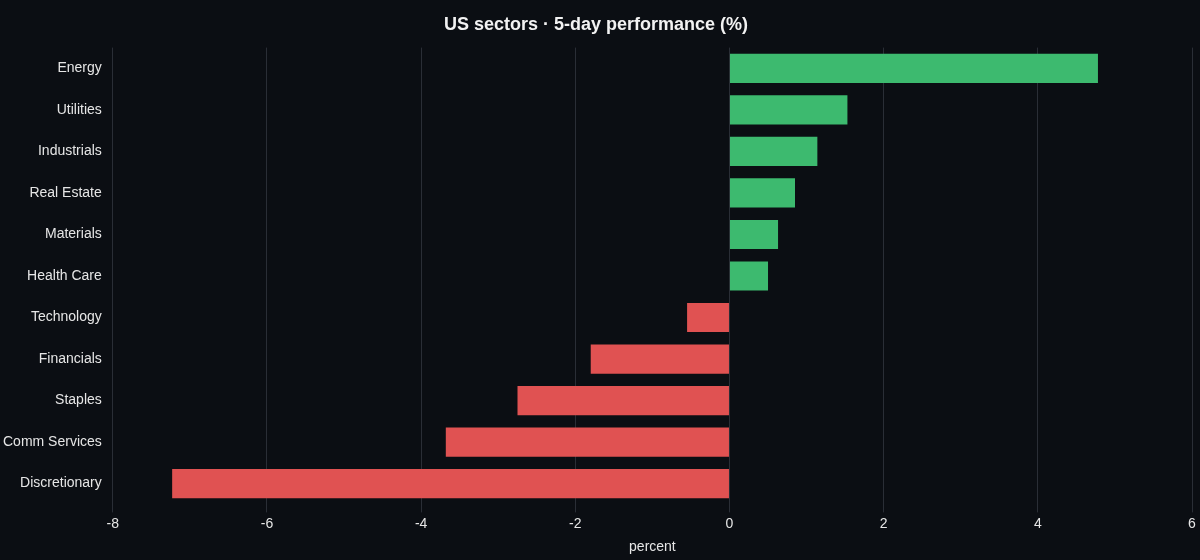  I want to click on x-tick-label: 4, so click(1037, 522).